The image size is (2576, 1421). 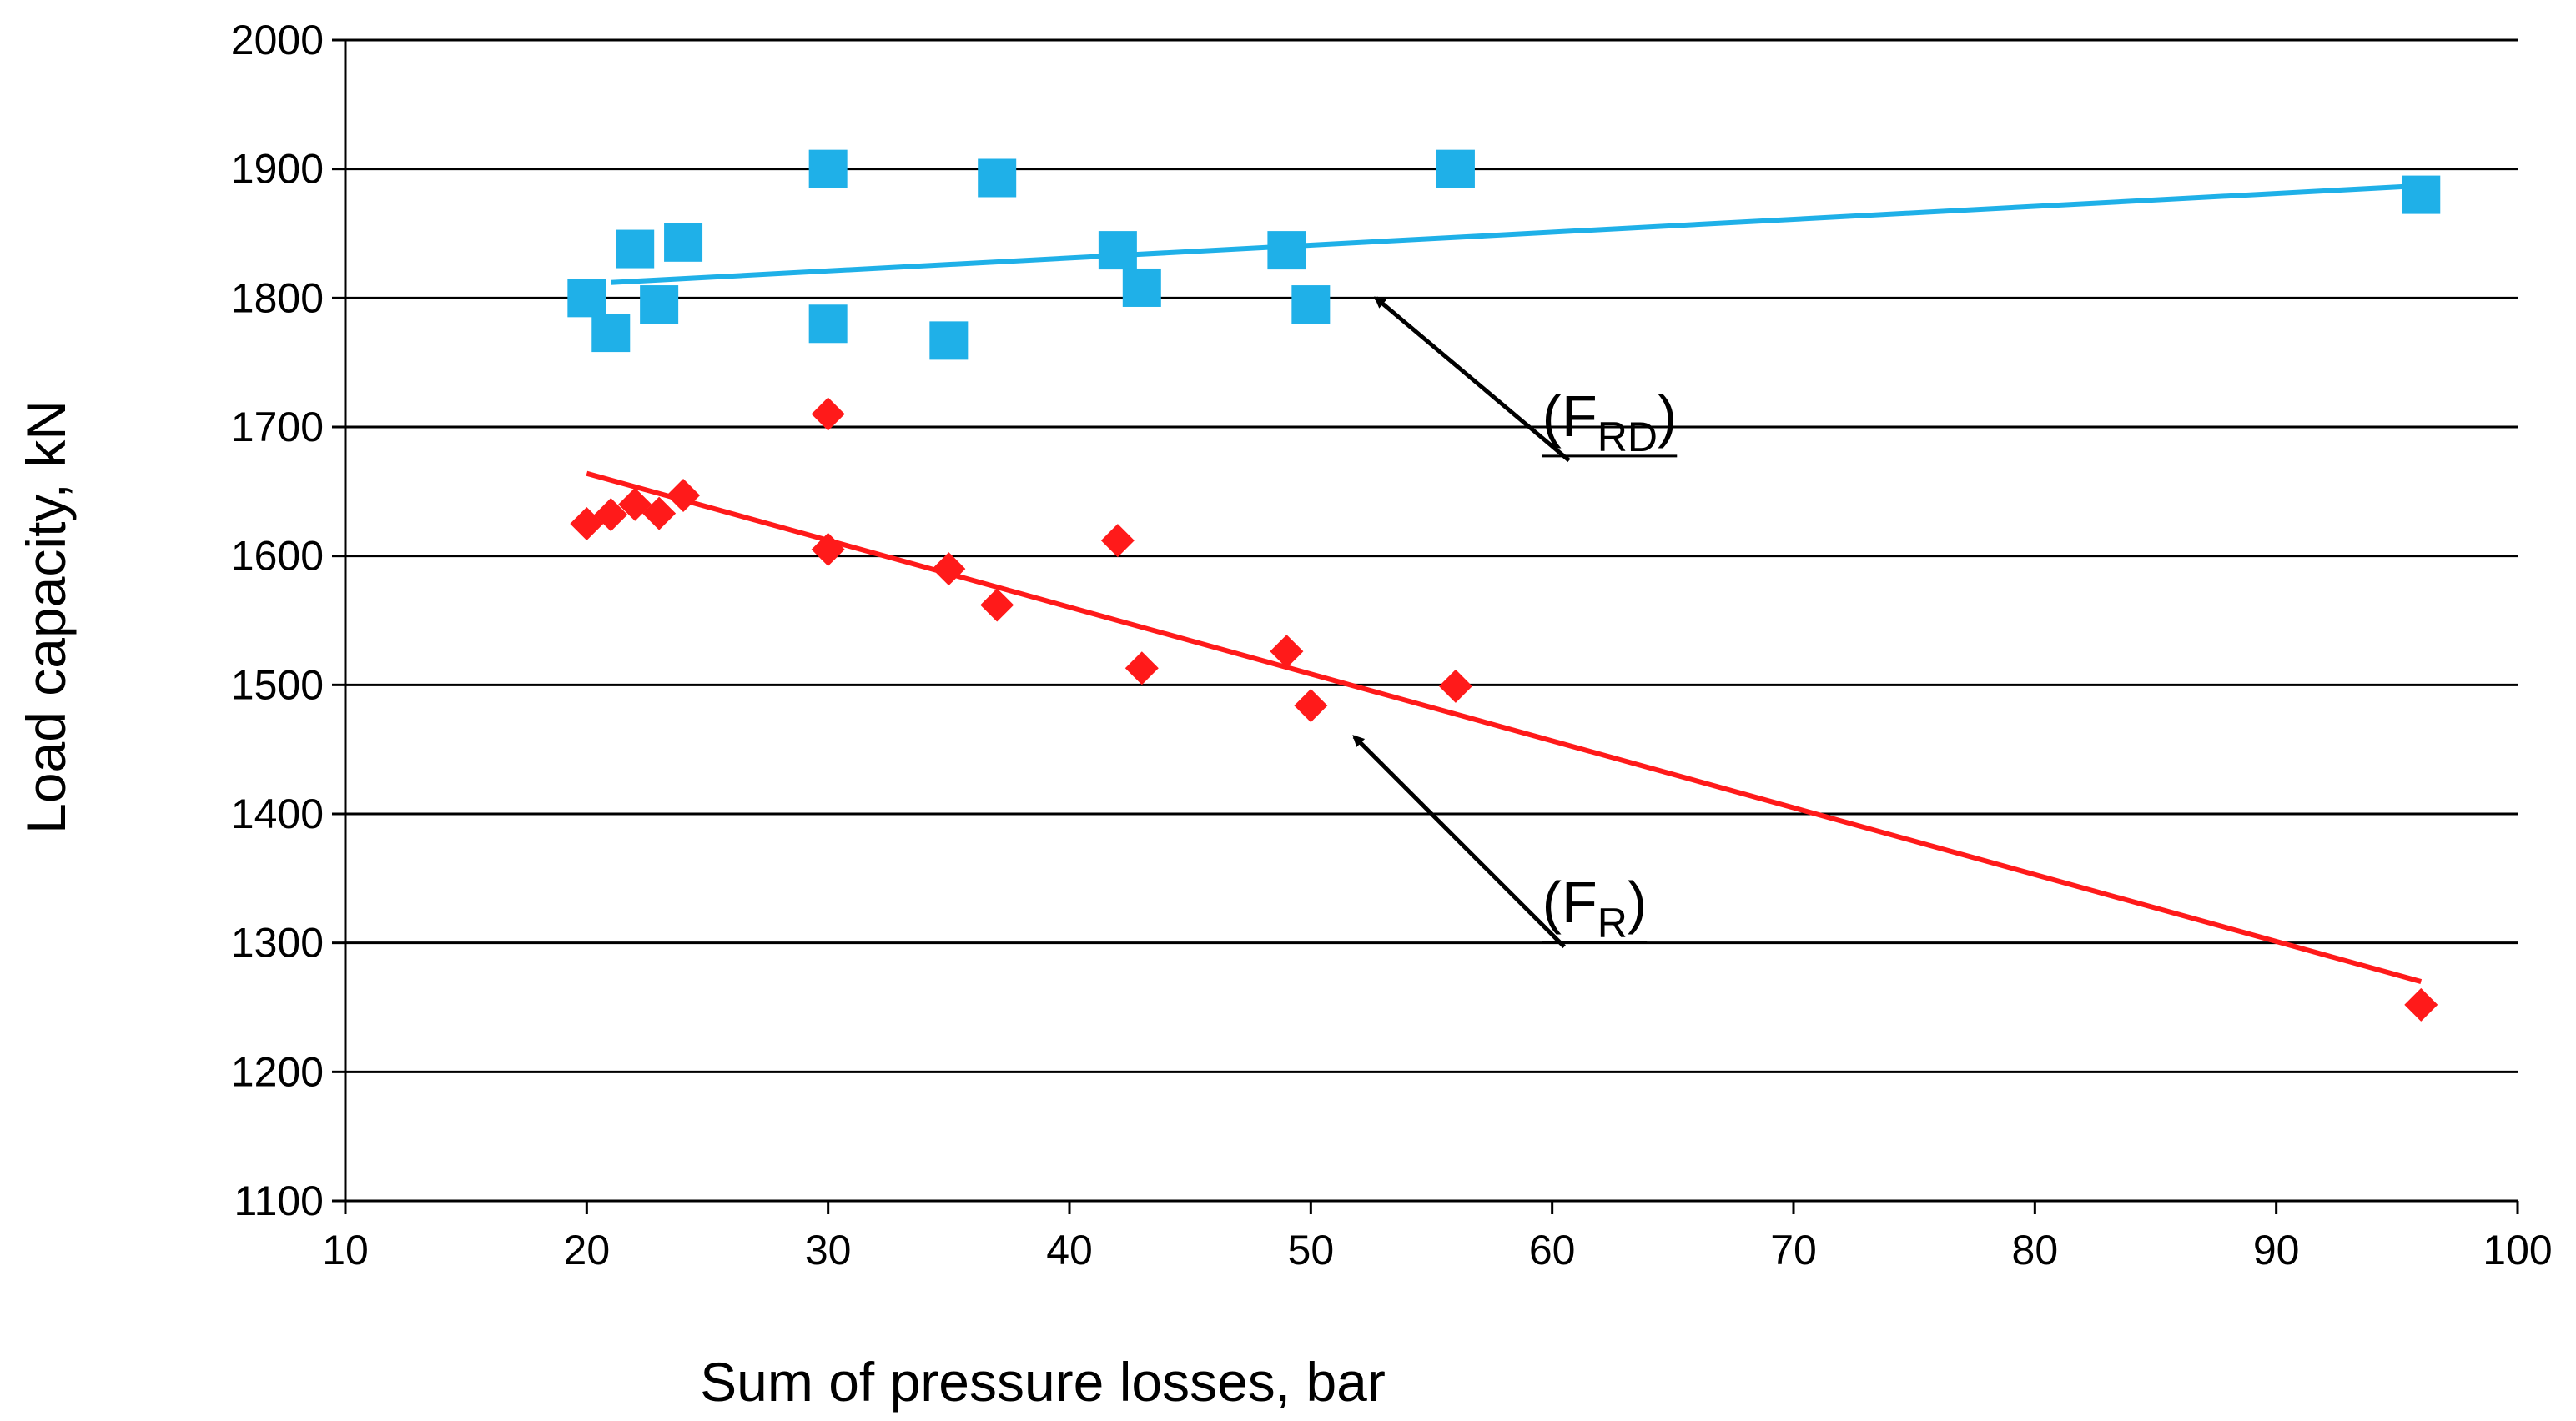 What do you see at coordinates (277, 684) in the screenshot?
I see `y-tick-label: 1500` at bounding box center [277, 684].